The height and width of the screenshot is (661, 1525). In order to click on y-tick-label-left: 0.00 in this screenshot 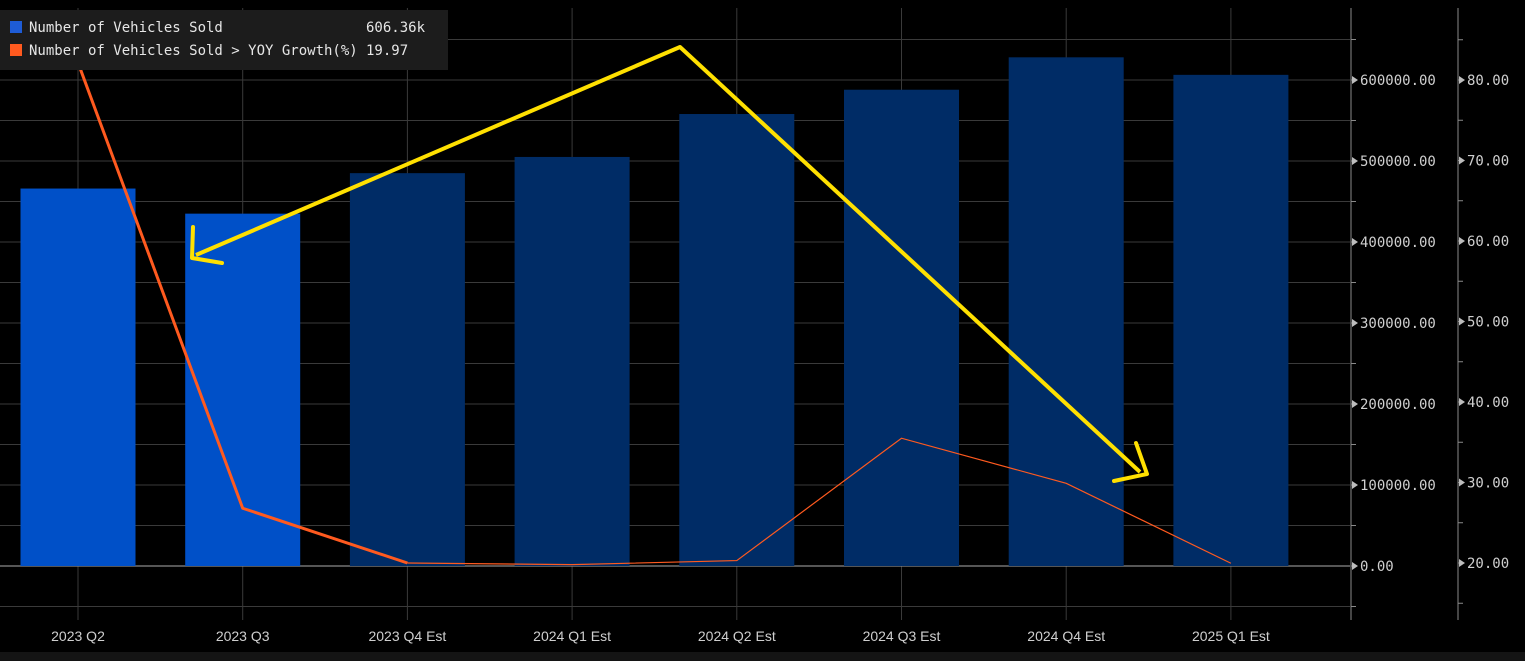, I will do `click(1377, 567)`.